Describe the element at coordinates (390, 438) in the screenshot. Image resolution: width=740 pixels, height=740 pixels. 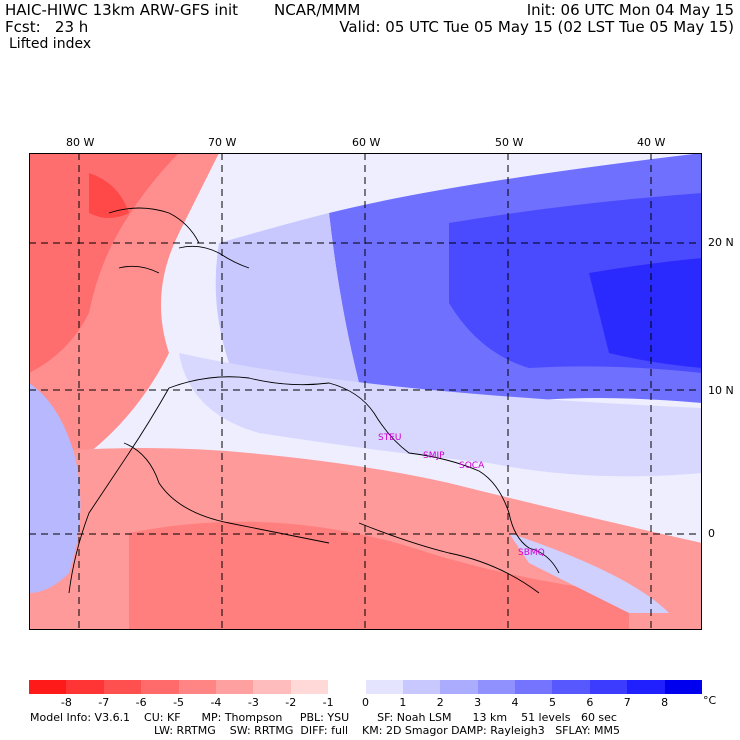
I see `station-label-steu: STEU` at that location.